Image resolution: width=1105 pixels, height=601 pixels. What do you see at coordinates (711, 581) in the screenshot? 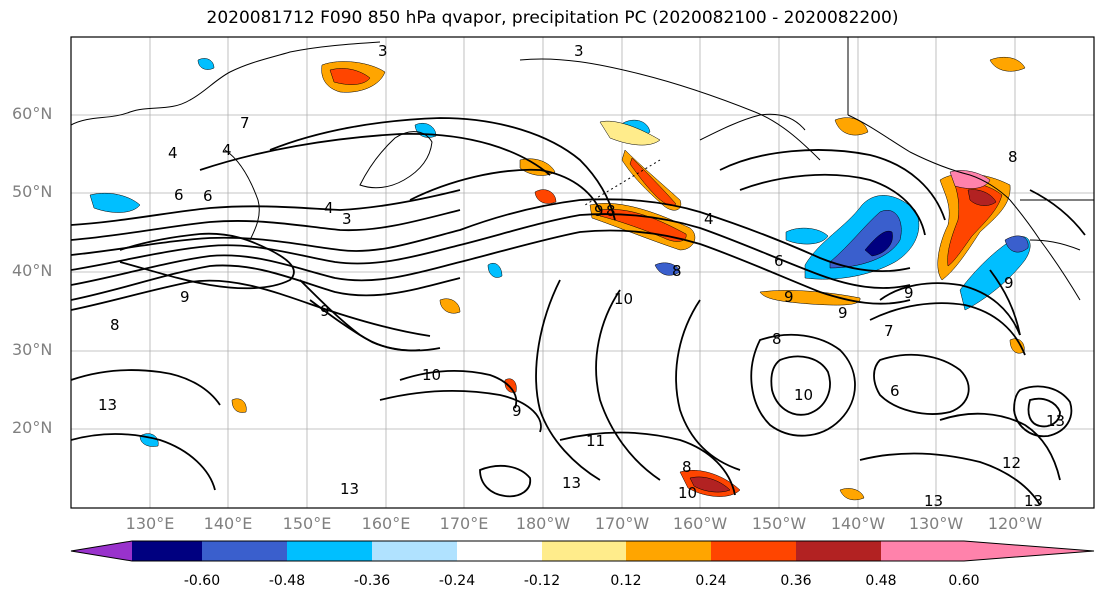
I see `colorbar-tick-label: 0.24` at bounding box center [711, 581].